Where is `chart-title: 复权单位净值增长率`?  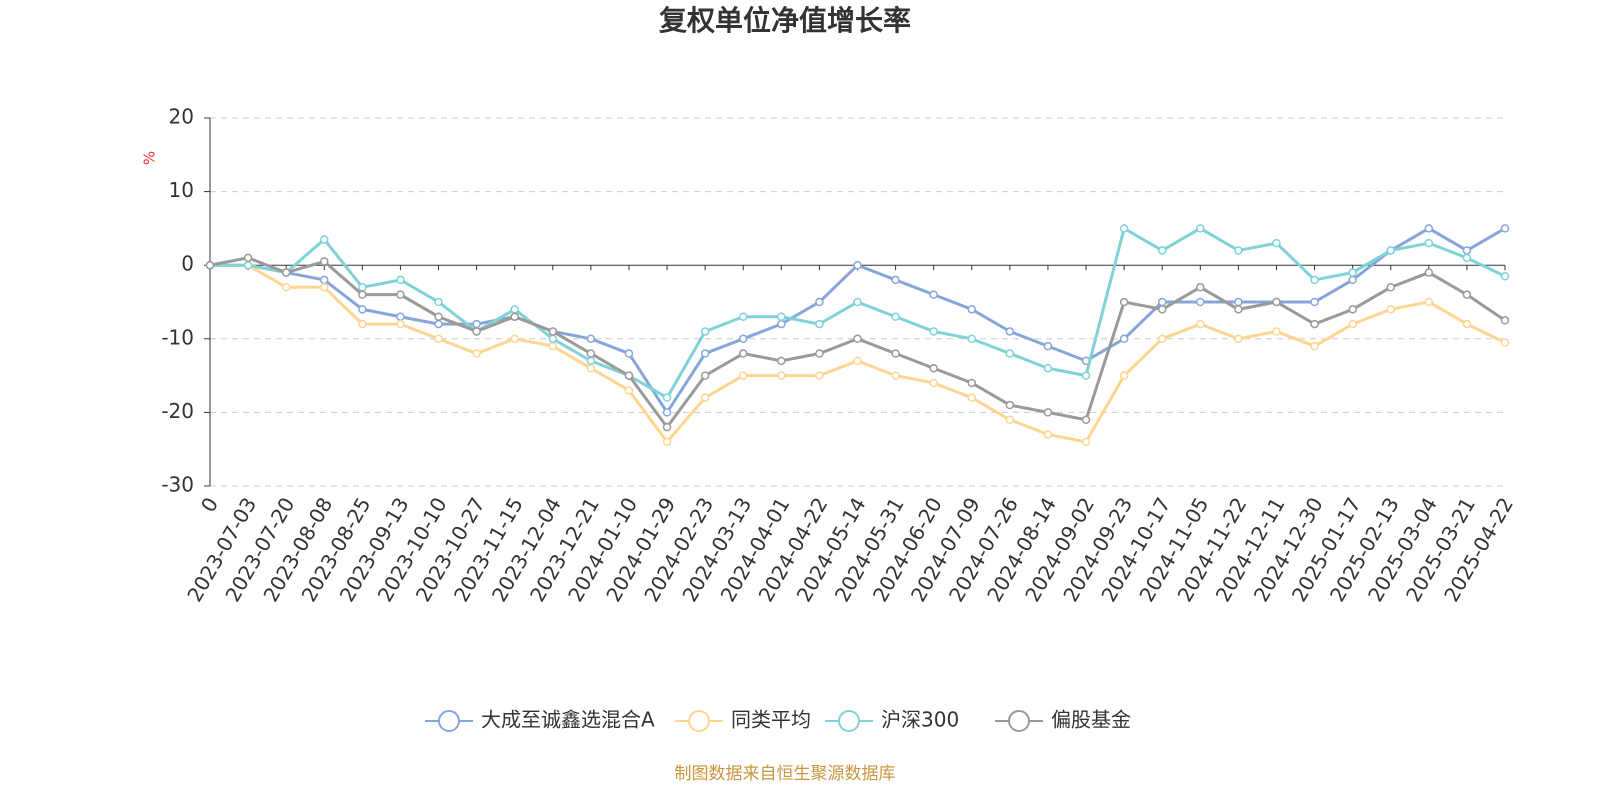
chart-title: 复权单位净值增长率 is located at coordinates (785, 20).